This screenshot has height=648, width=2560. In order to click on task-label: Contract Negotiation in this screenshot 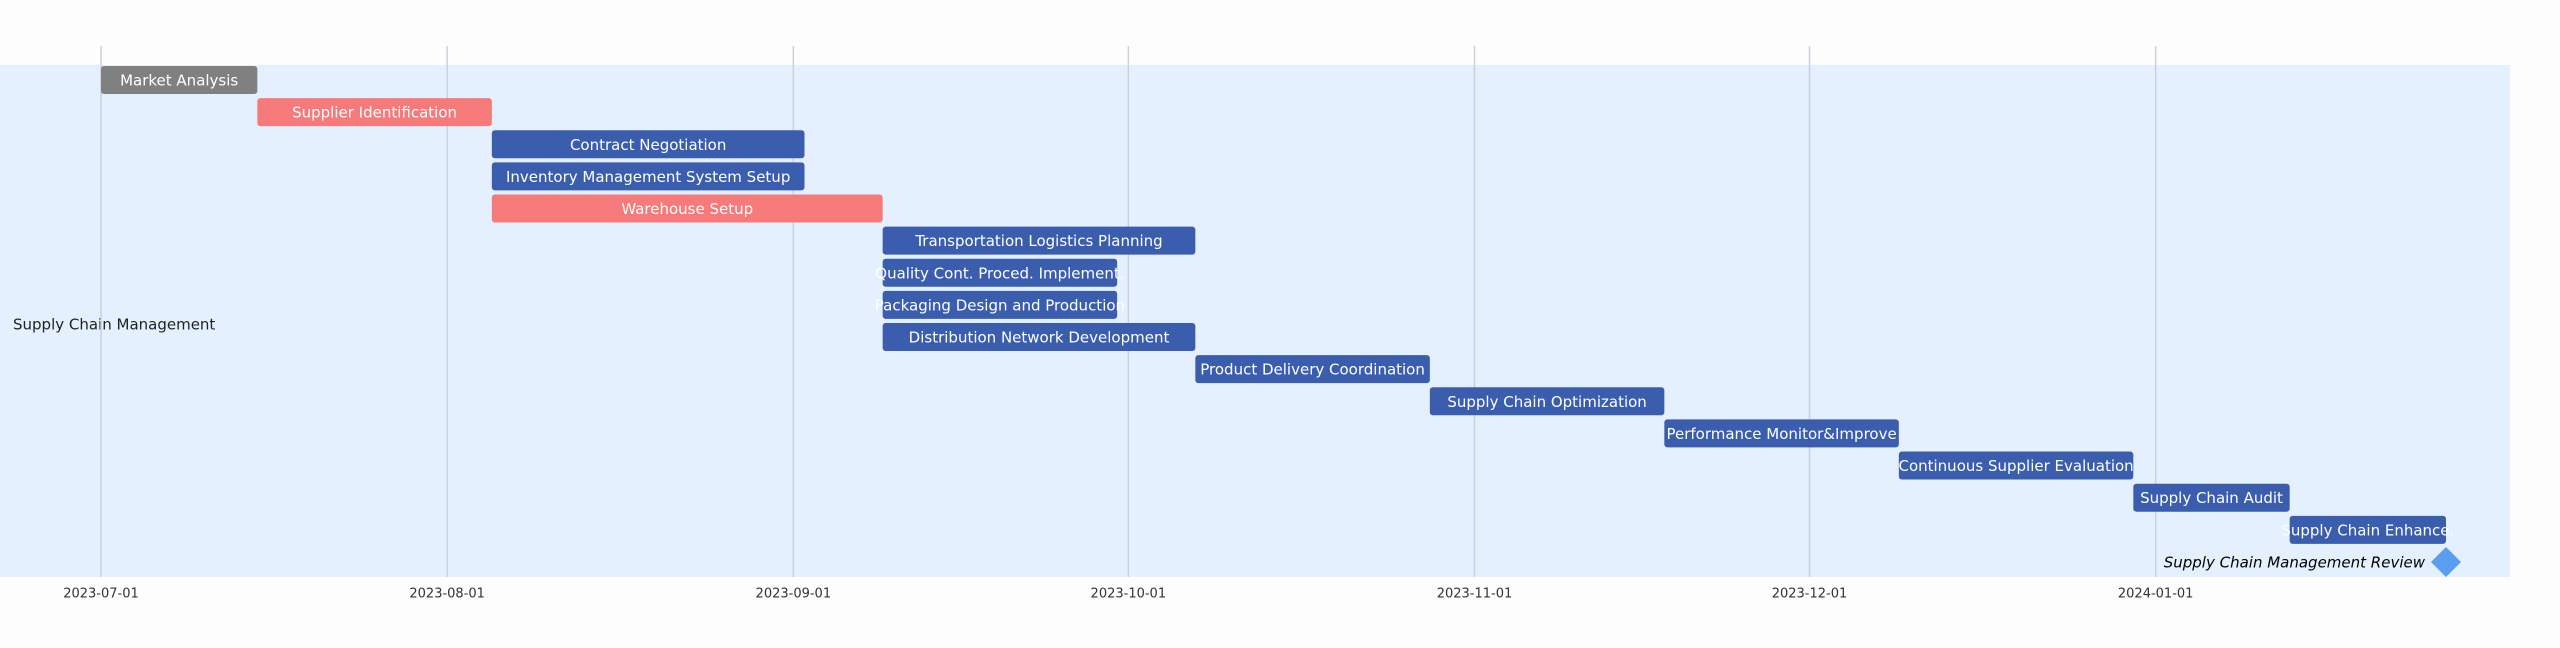, I will do `click(648, 145)`.